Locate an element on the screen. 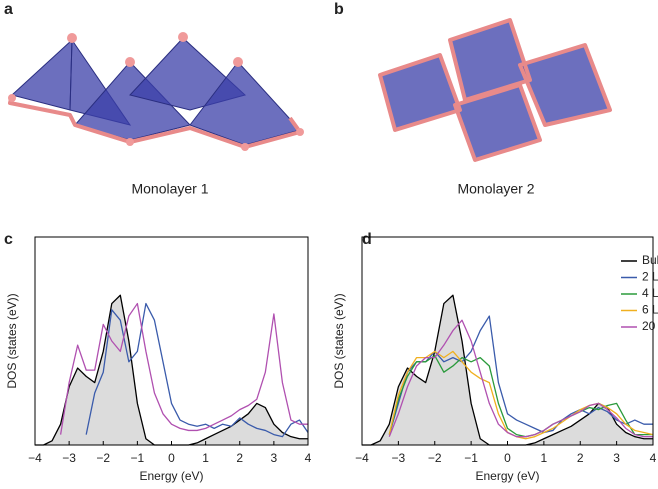 The image size is (658, 489). panel-letter: a is located at coordinates (8, 9).